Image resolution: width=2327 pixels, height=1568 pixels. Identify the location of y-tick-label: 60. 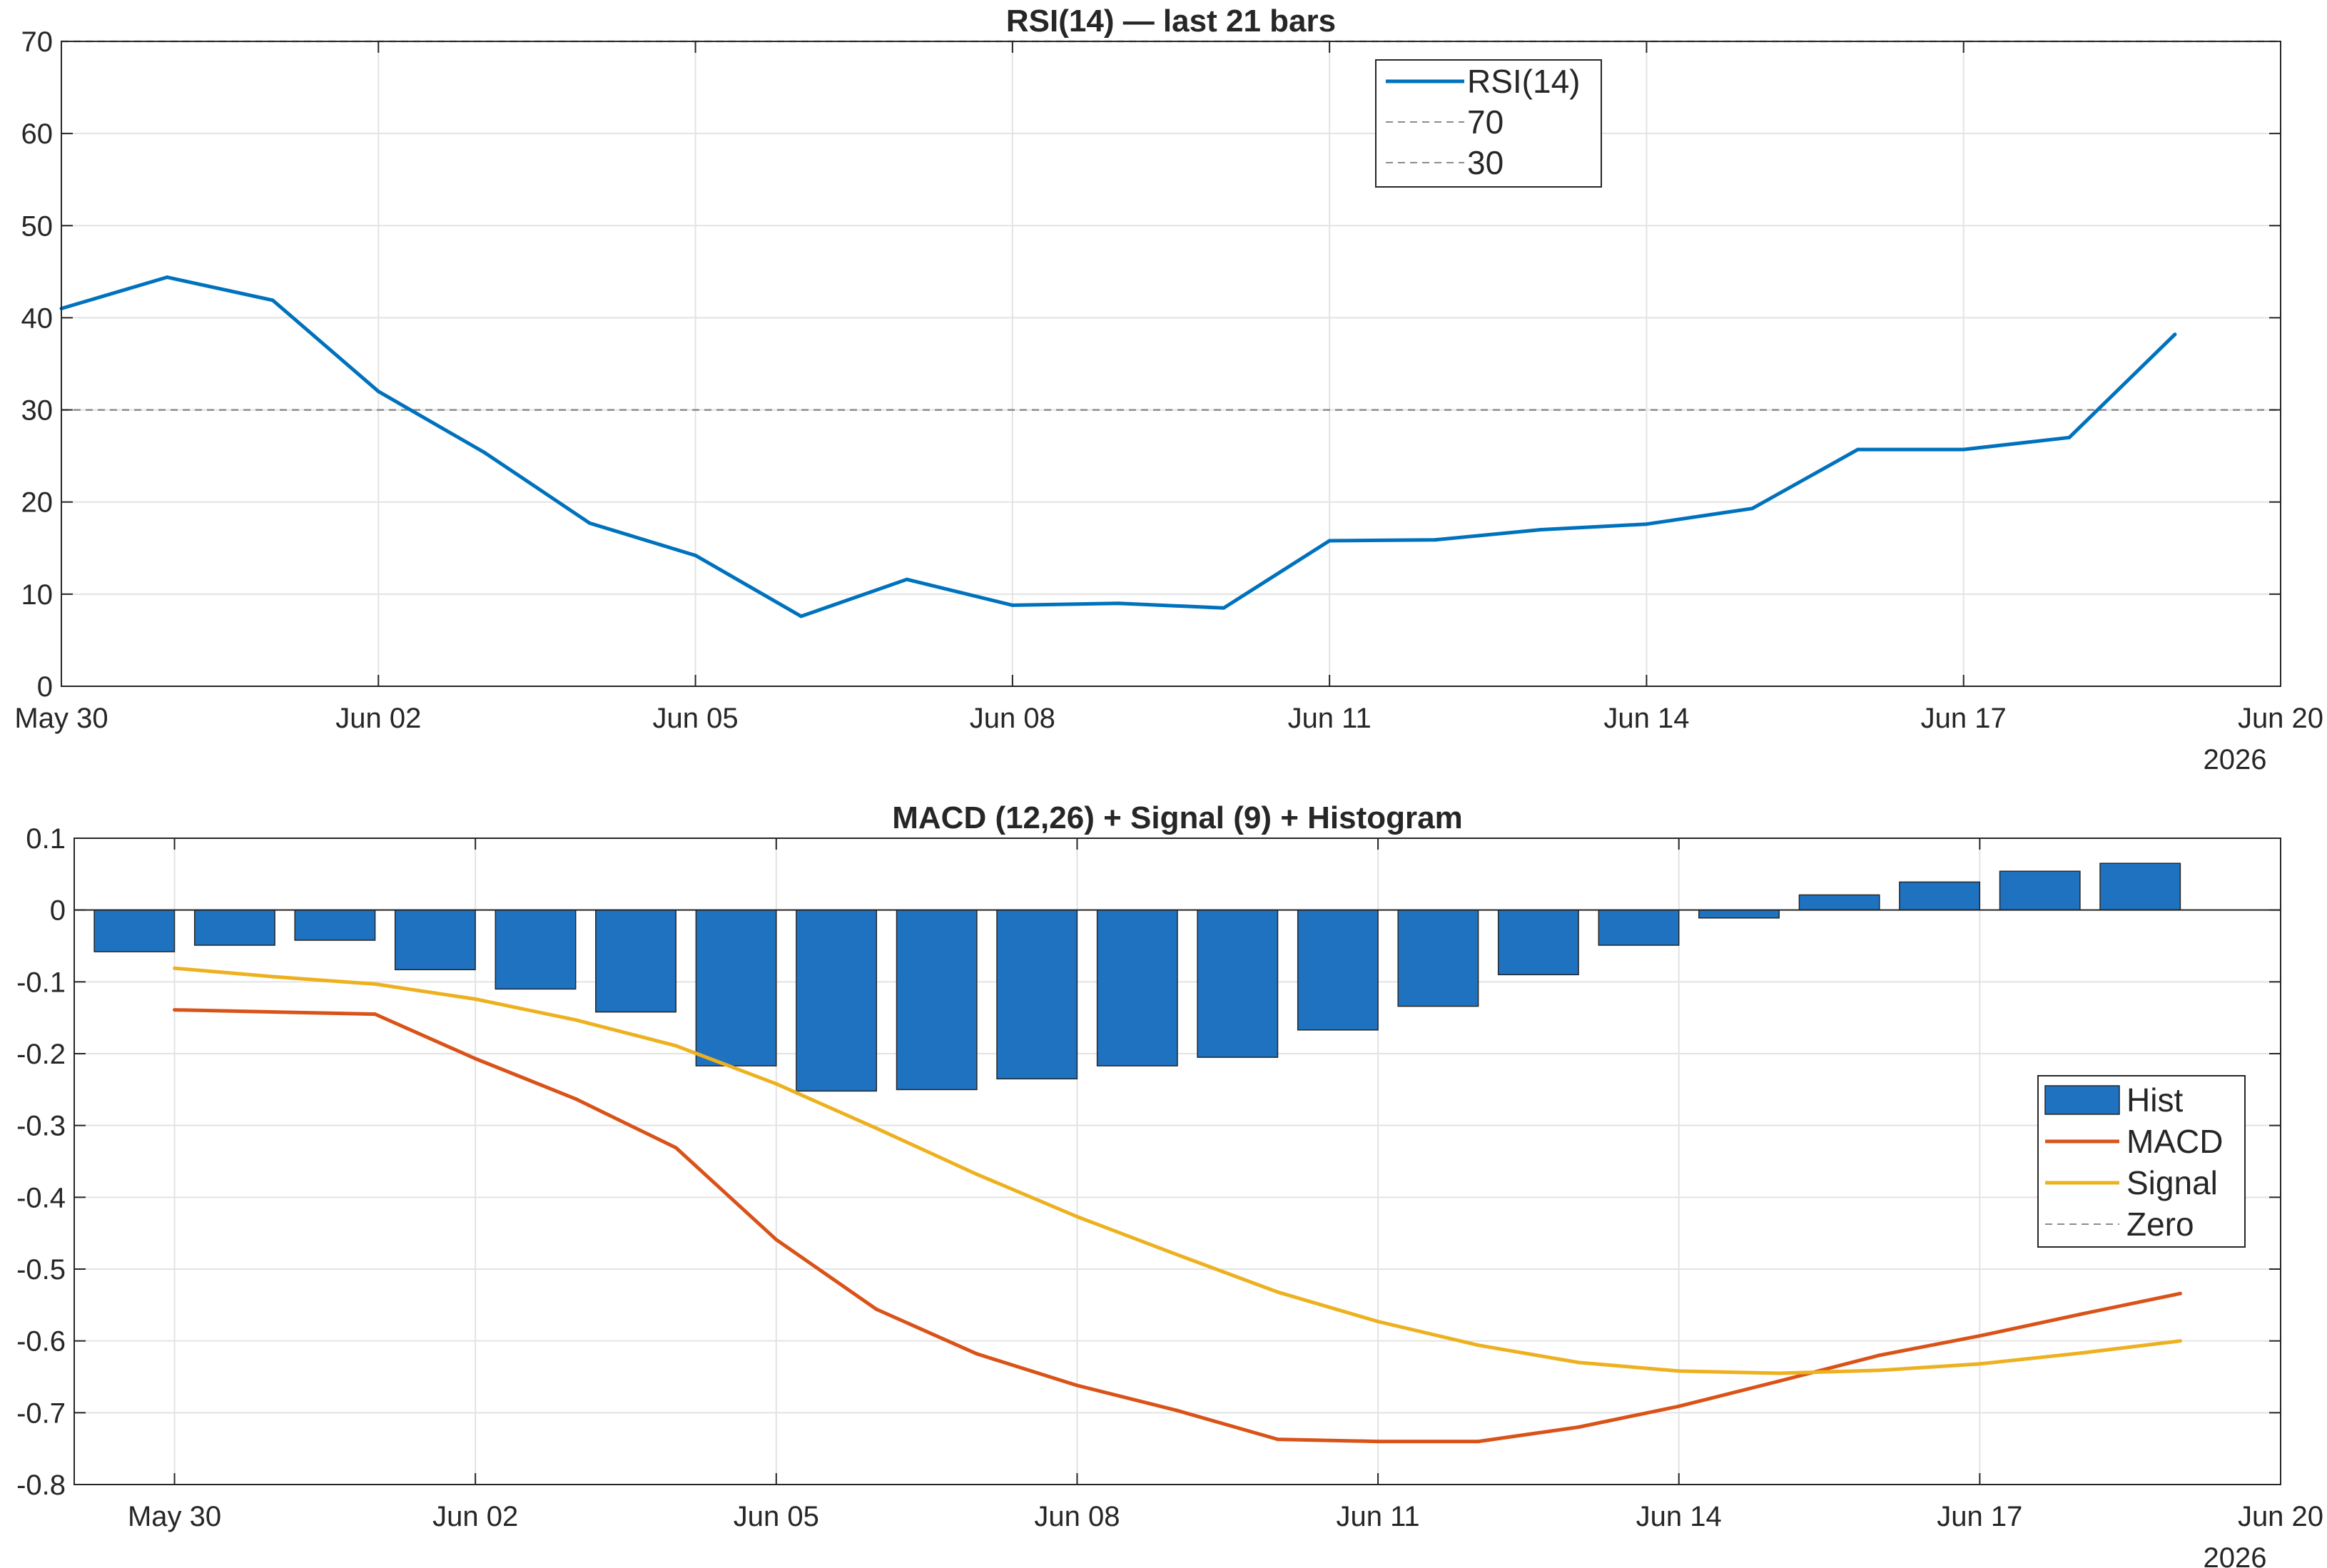
(37, 134).